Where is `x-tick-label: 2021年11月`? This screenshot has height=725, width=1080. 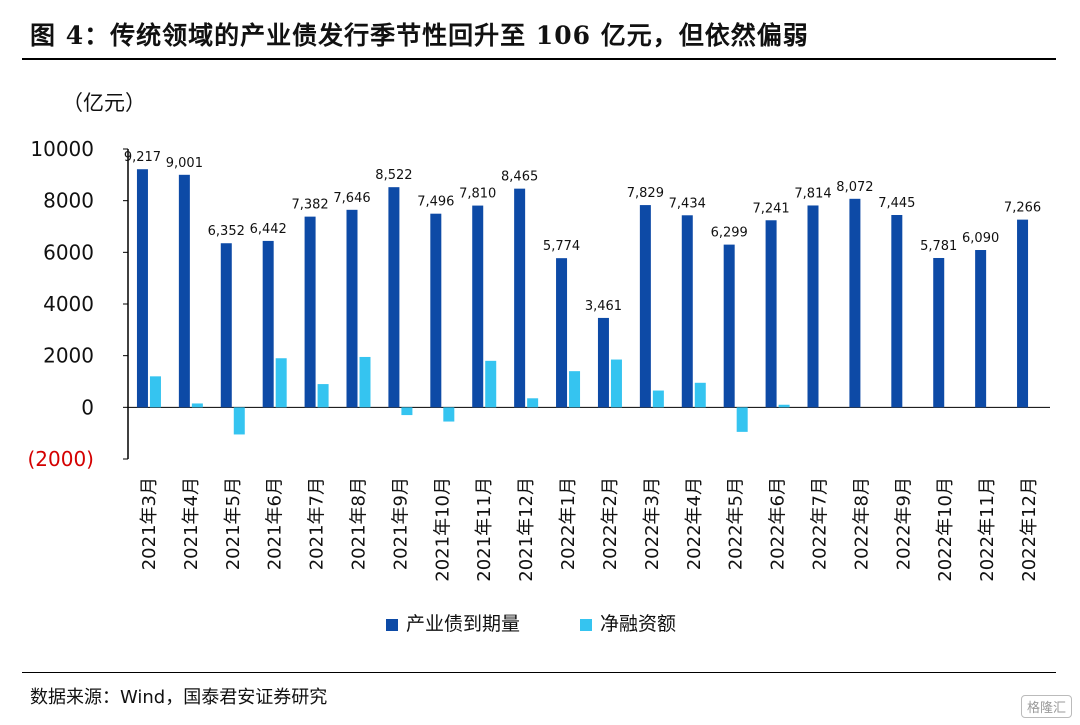 x-tick-label: 2021年11月 is located at coordinates (484, 529).